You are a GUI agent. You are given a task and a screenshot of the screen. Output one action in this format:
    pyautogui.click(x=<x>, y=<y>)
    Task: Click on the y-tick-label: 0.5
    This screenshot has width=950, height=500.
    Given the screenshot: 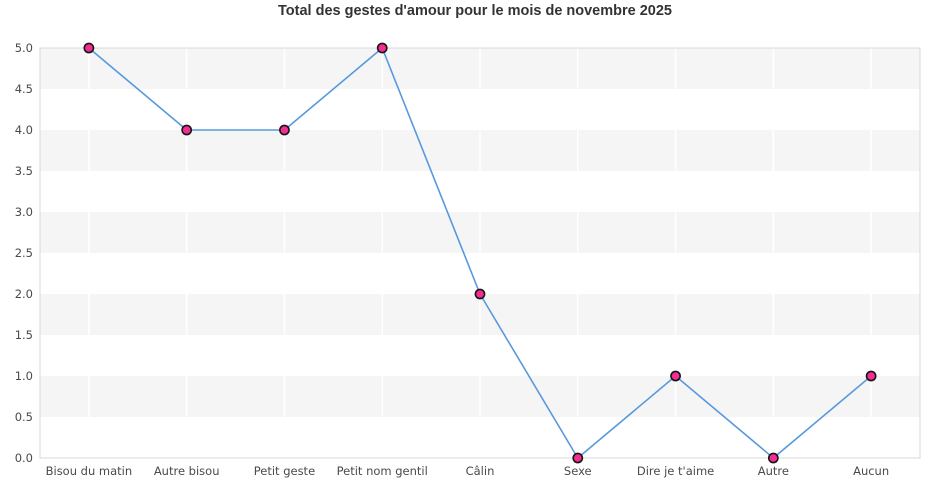 What is the action you would take?
    pyautogui.click(x=24, y=417)
    